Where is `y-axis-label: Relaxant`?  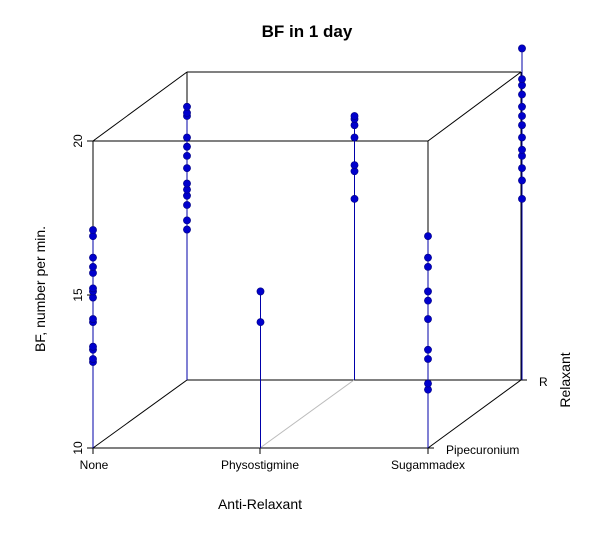
y-axis-label: Relaxant is located at coordinates (565, 379).